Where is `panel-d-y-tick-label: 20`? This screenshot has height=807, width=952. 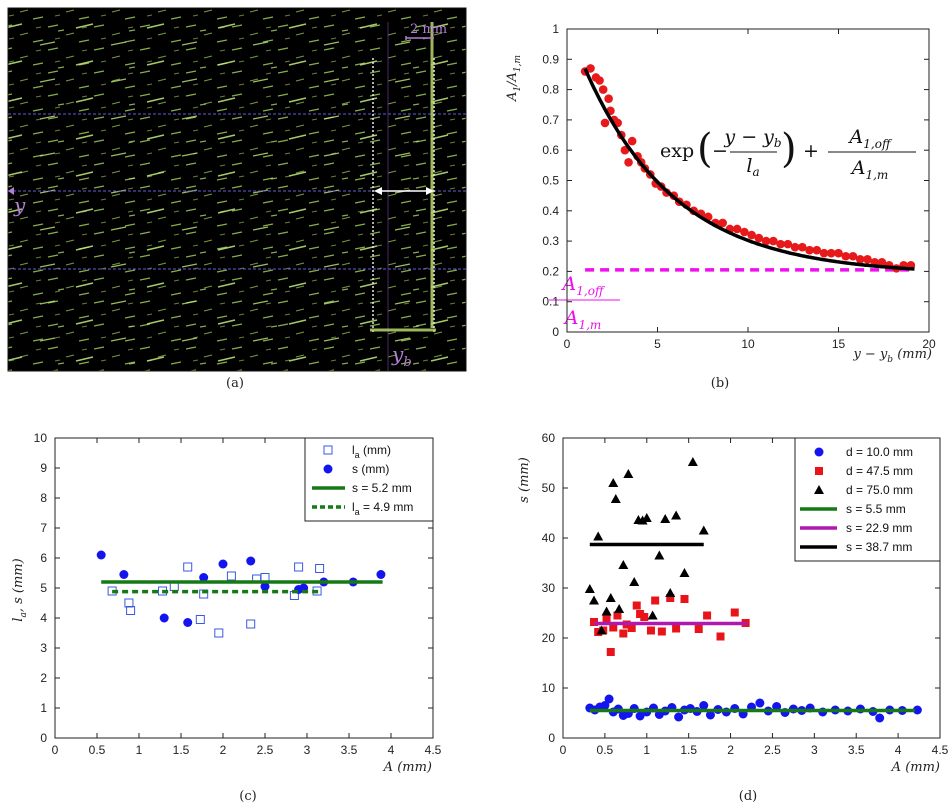
panel-d-y-tick-label: 20 is located at coordinates (549, 638).